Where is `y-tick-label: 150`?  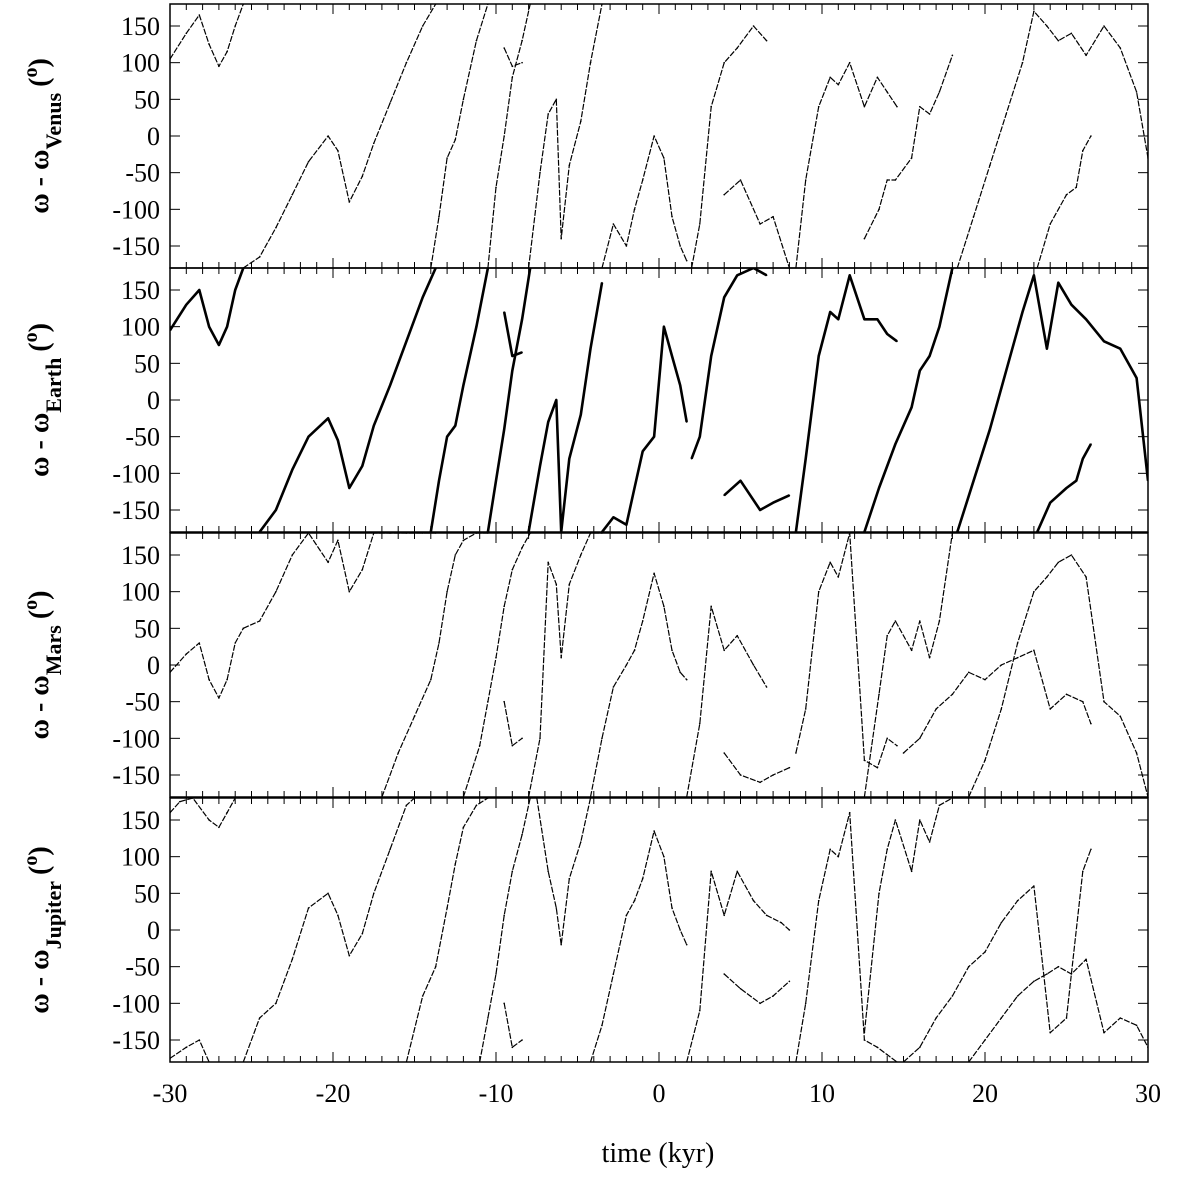
y-tick-label: 150 is located at coordinates (140, 290).